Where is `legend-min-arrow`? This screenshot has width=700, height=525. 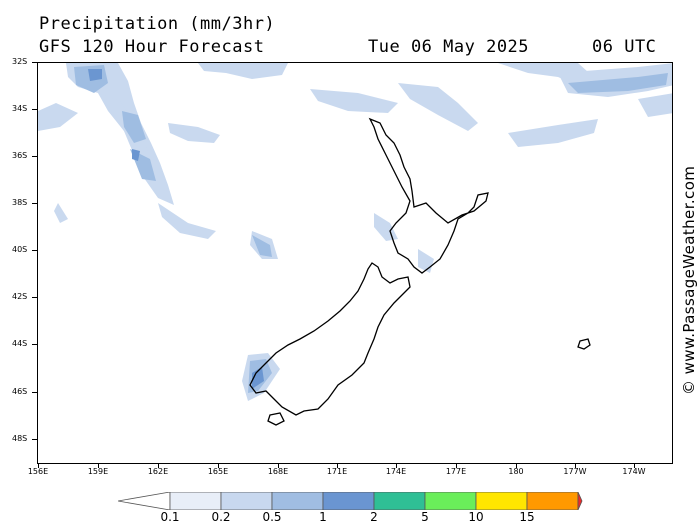 legend-min-arrow is located at coordinates (144, 501).